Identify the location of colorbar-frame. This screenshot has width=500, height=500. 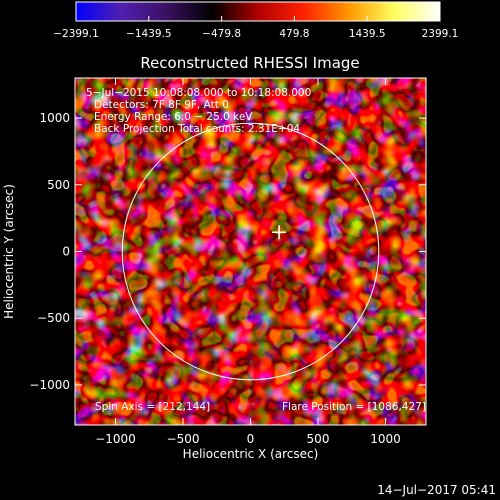
(258, 11).